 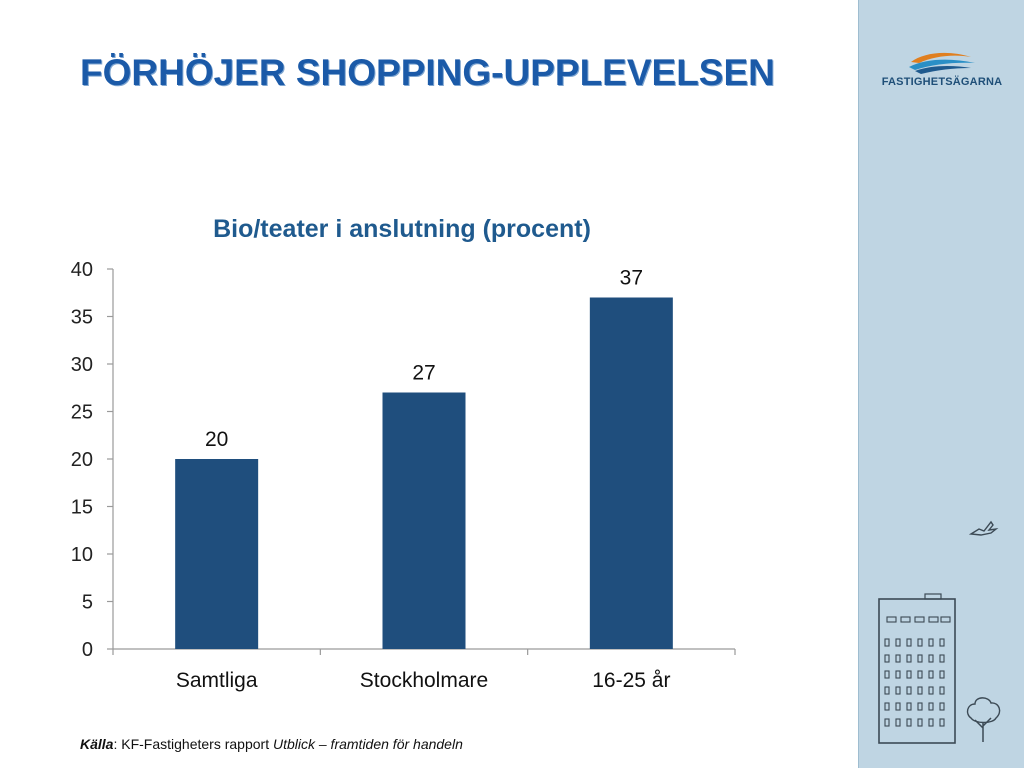 I want to click on building-illustration-icon, so click(x=917, y=668).